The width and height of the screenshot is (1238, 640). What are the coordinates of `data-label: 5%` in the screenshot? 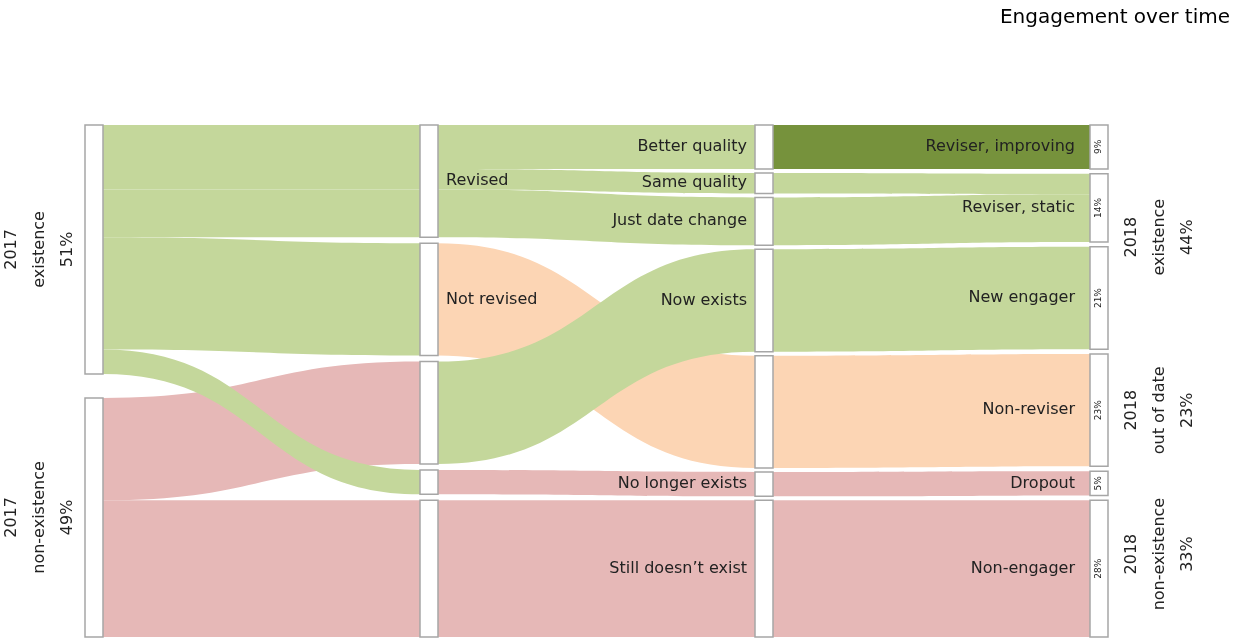 It's located at (1098, 483).